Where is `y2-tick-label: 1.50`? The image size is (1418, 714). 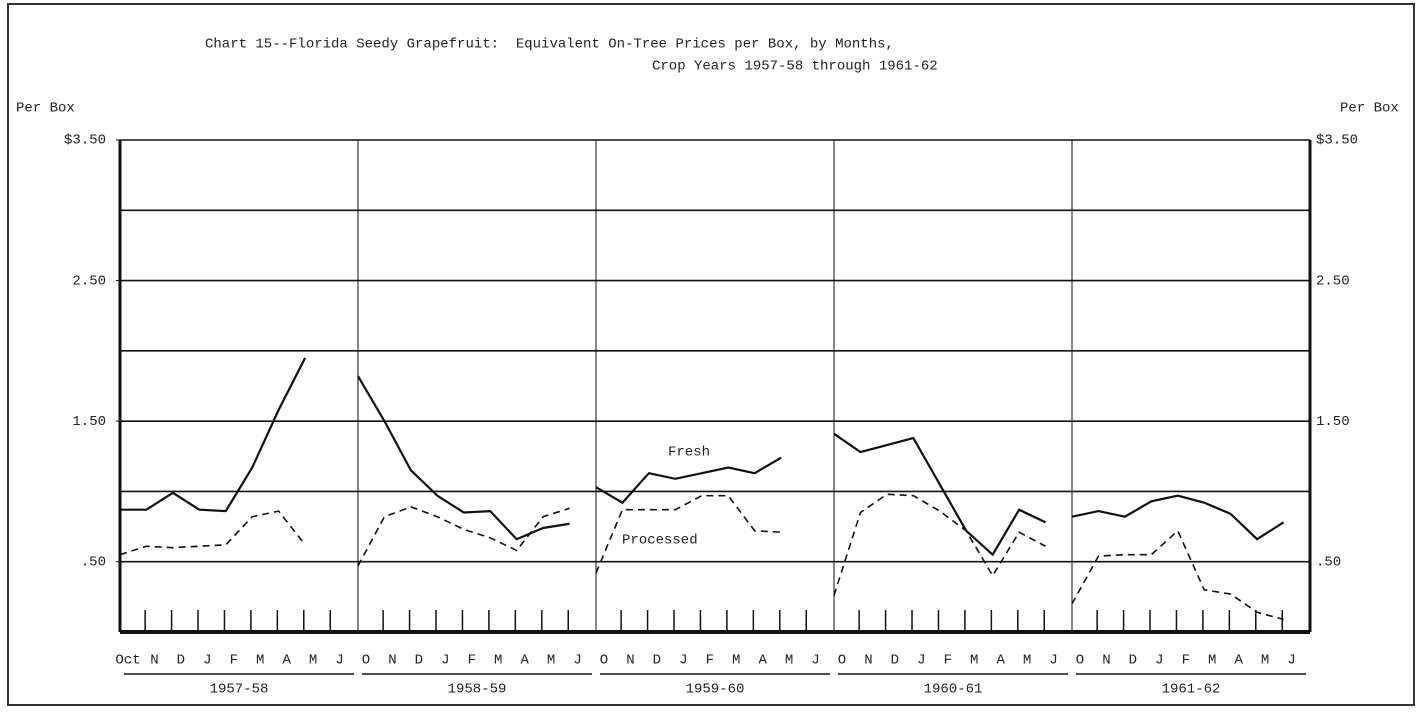
y2-tick-label: 1.50 is located at coordinates (1333, 422).